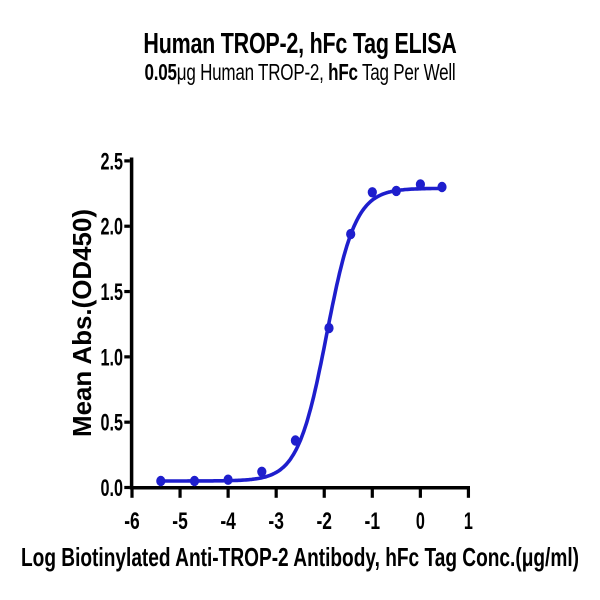 The width and height of the screenshot is (600, 600). I want to click on y-tick-label: 2.0, so click(112, 227).